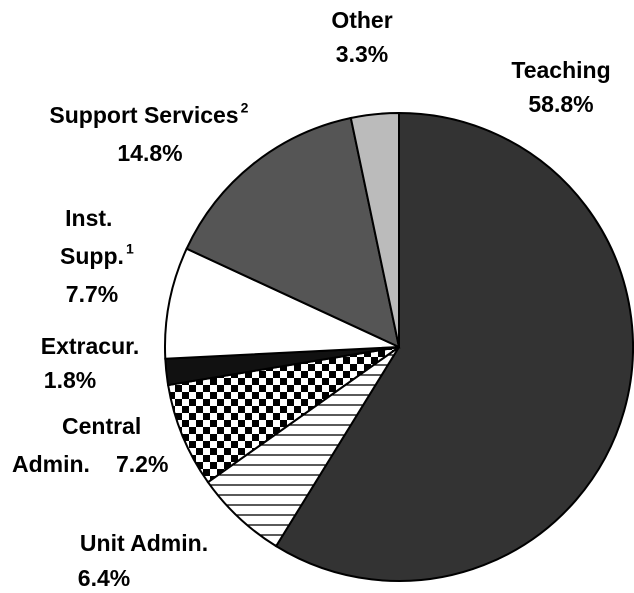 This screenshot has width=634, height=593. What do you see at coordinates (245, 108) in the screenshot?
I see `label-note: 2` at bounding box center [245, 108].